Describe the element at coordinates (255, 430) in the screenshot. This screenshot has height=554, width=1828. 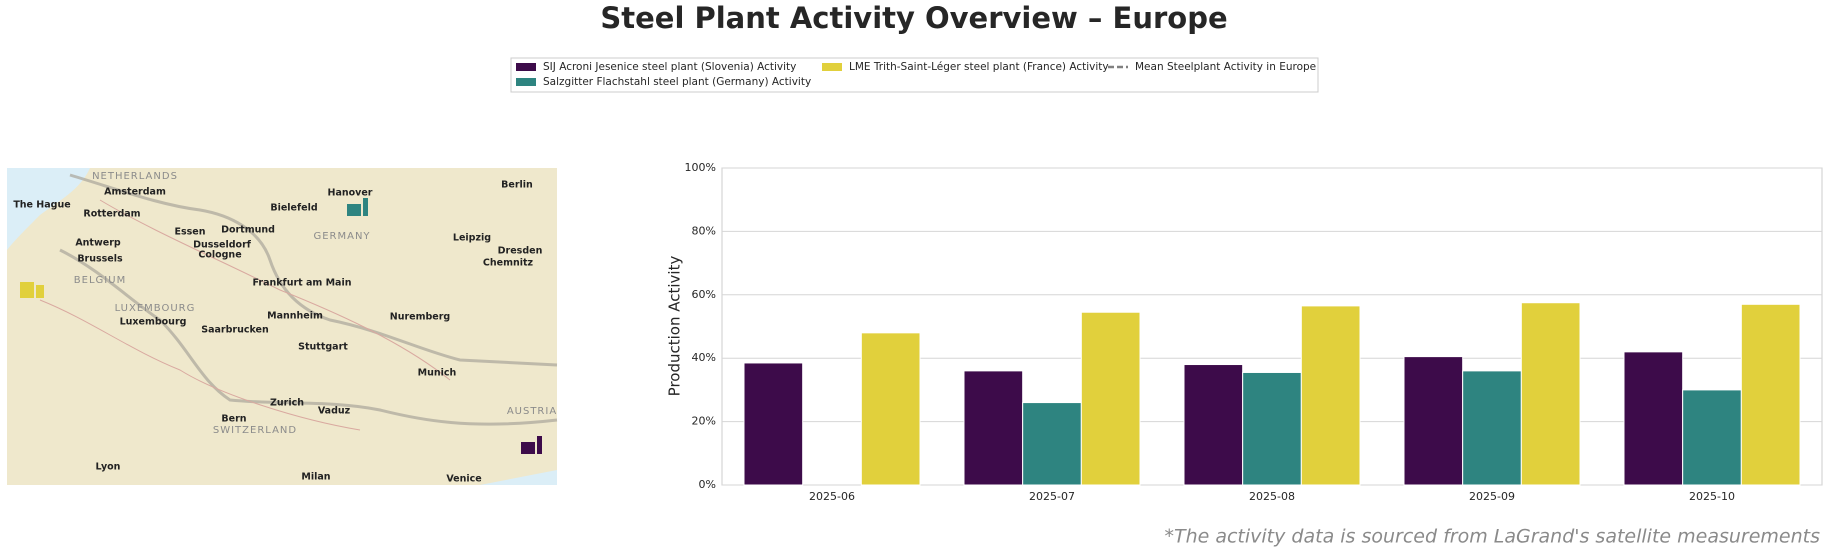
I see `map-label: SWITZERLAND` at that location.